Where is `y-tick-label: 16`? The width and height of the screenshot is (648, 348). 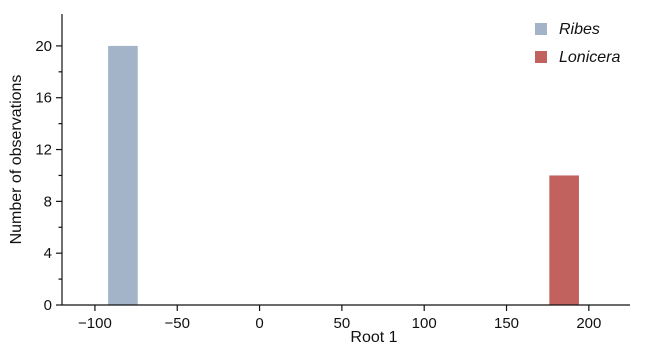
y-tick-label: 16 is located at coordinates (43, 98).